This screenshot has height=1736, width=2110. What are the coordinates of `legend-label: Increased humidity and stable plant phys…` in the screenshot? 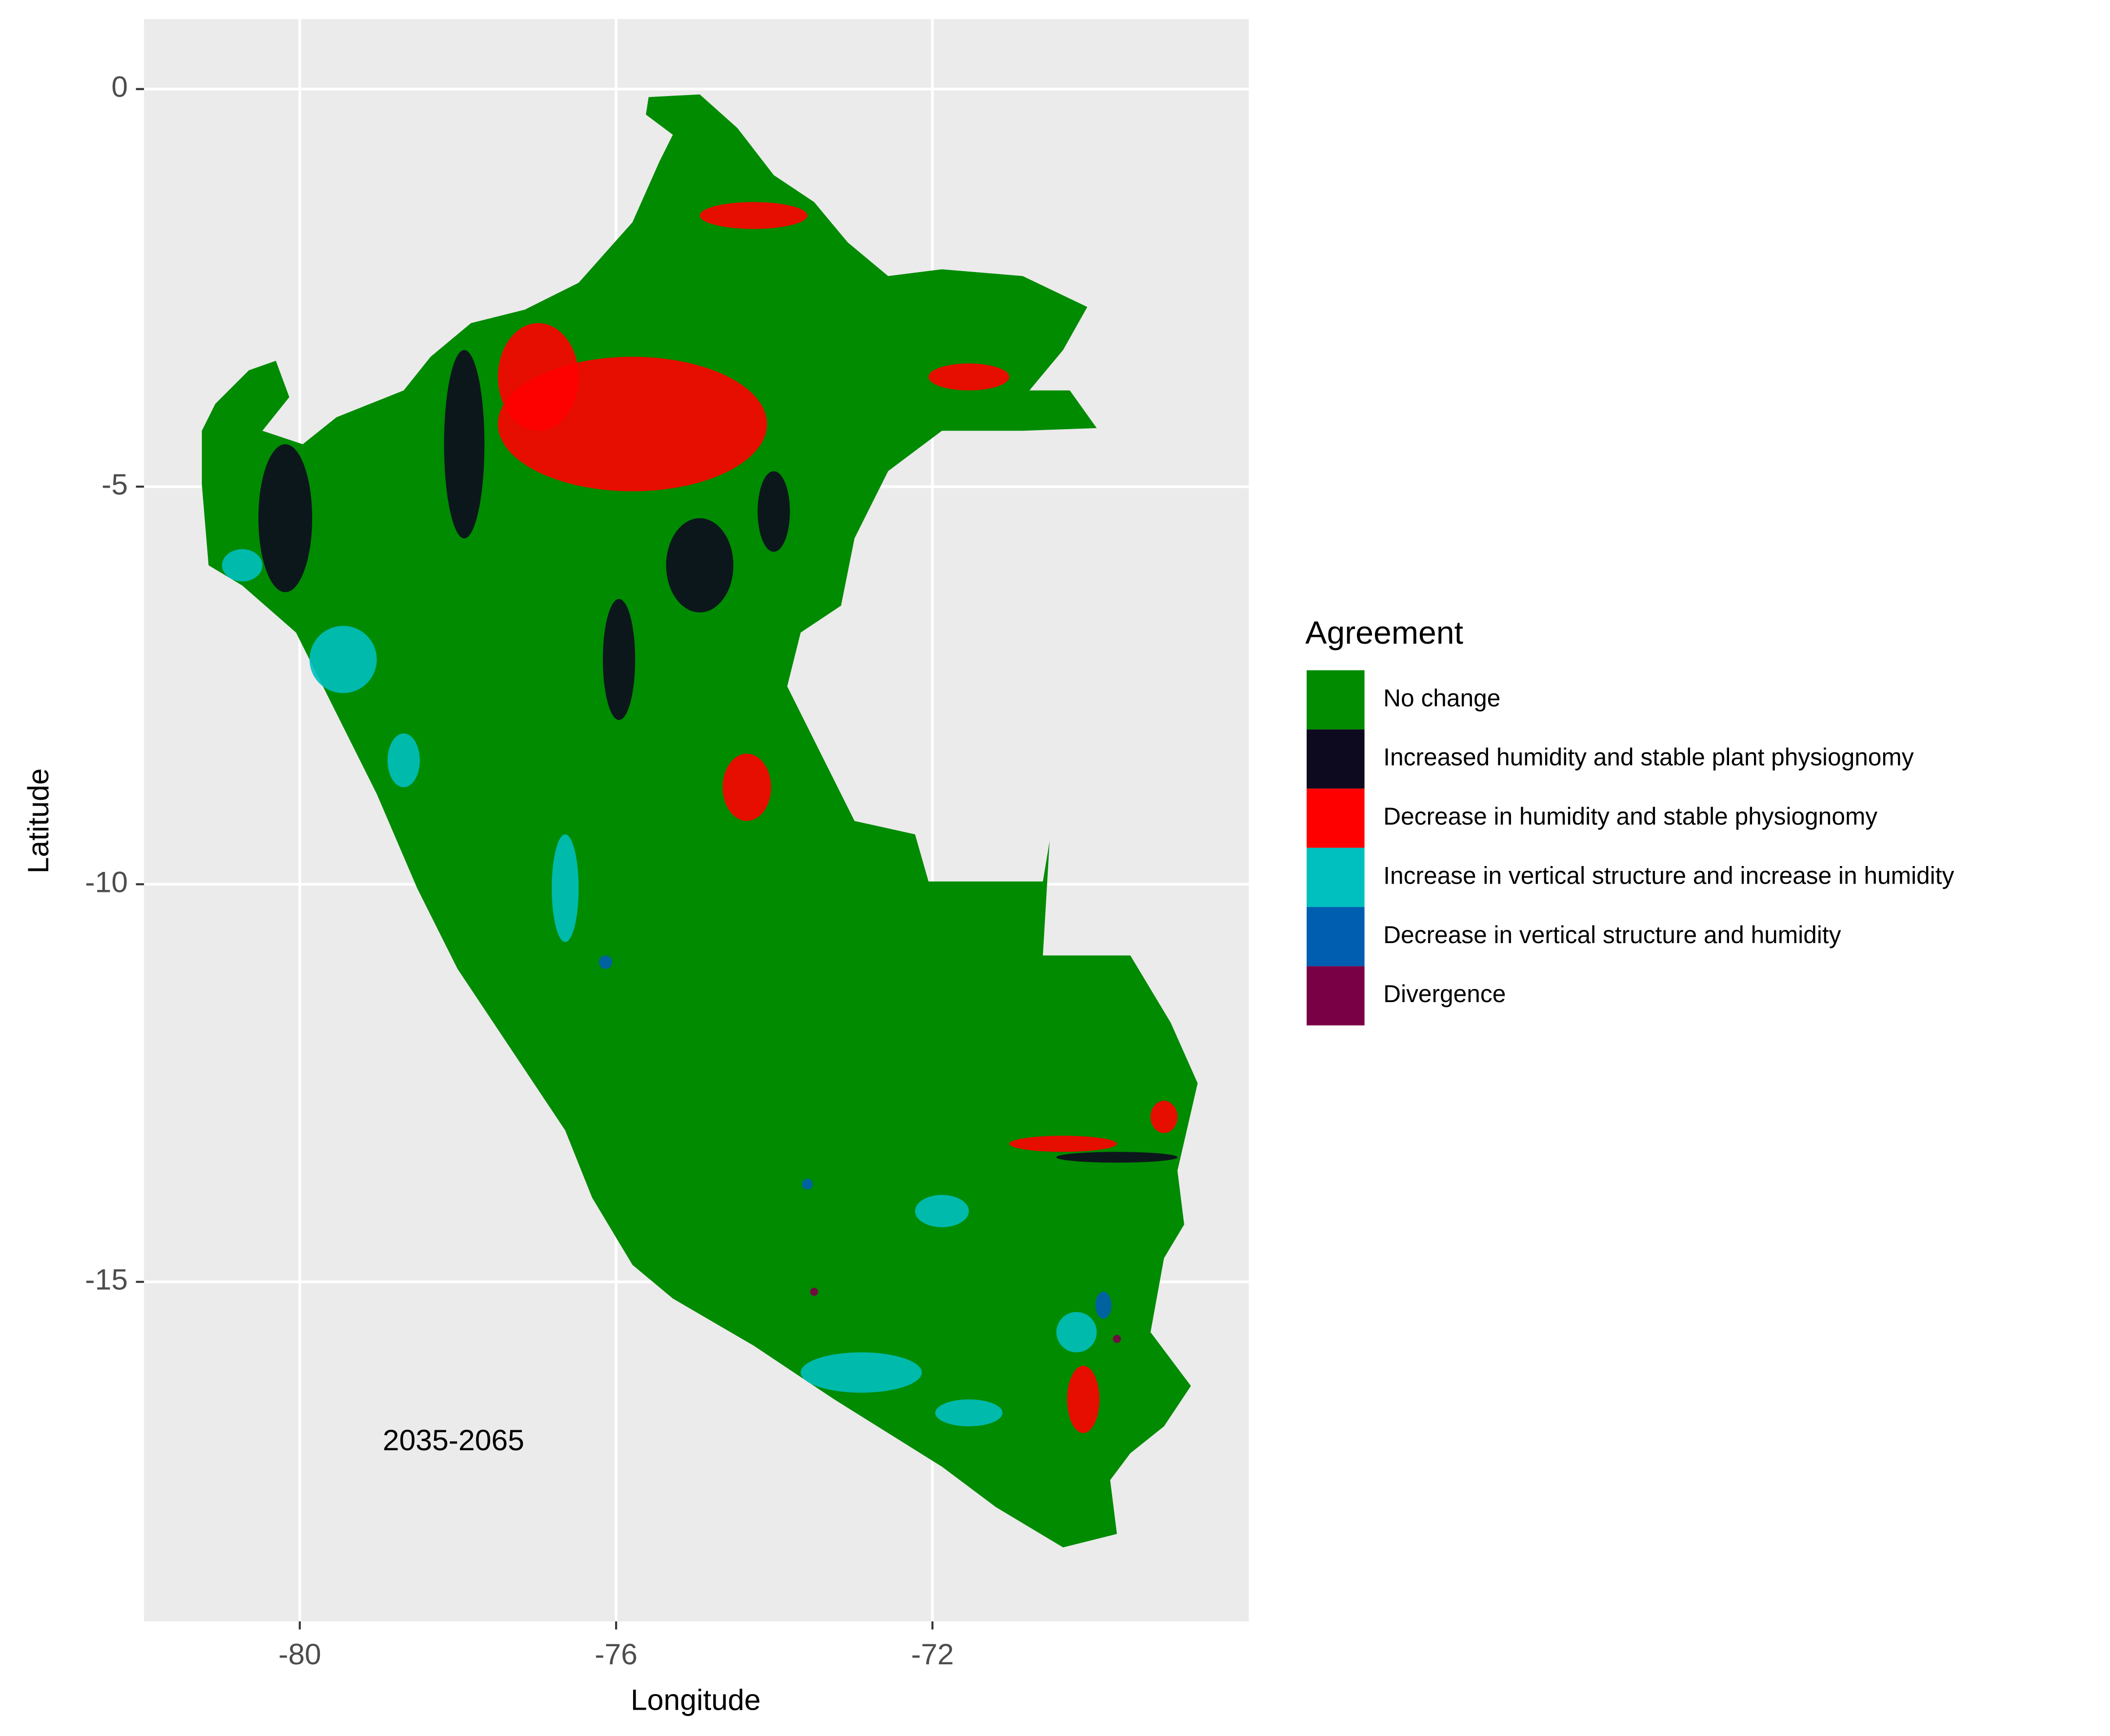 It's located at (1649, 757).